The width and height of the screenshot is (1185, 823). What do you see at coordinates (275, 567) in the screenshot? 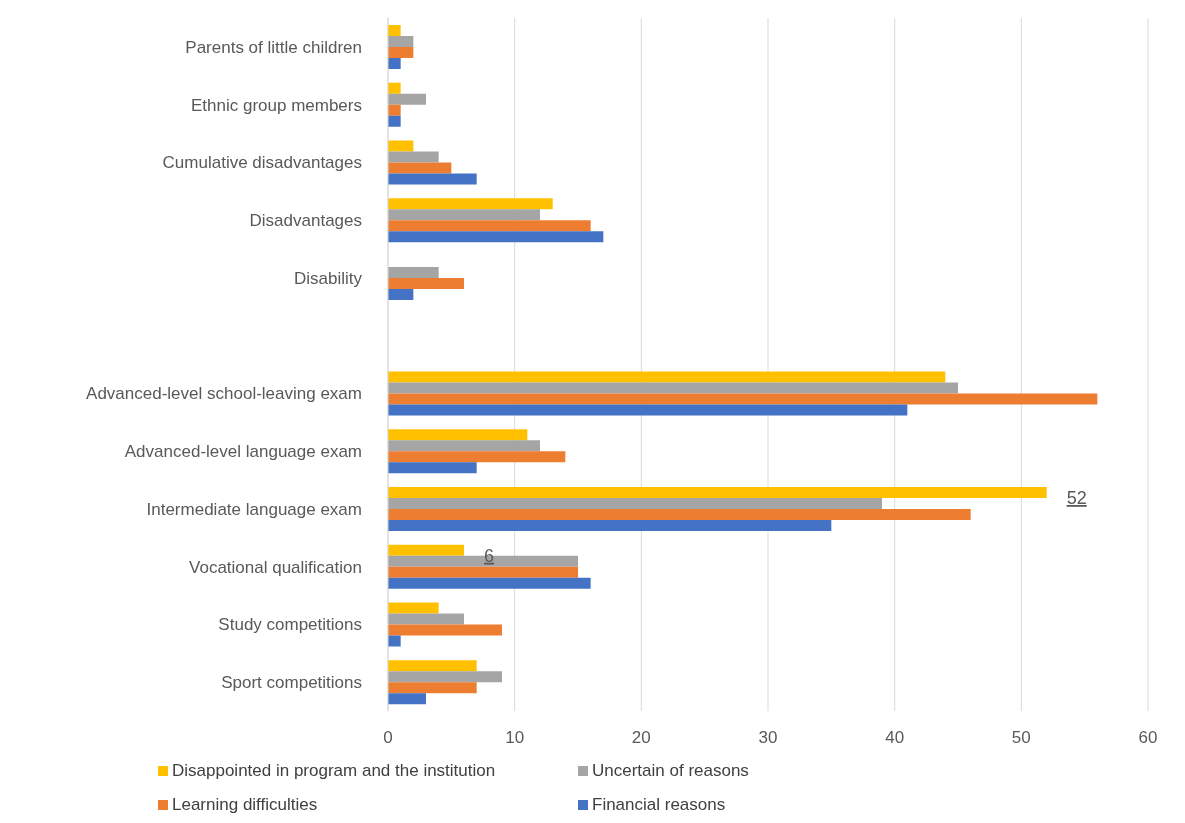
I see `y-tick-label: Vocational qualification` at bounding box center [275, 567].